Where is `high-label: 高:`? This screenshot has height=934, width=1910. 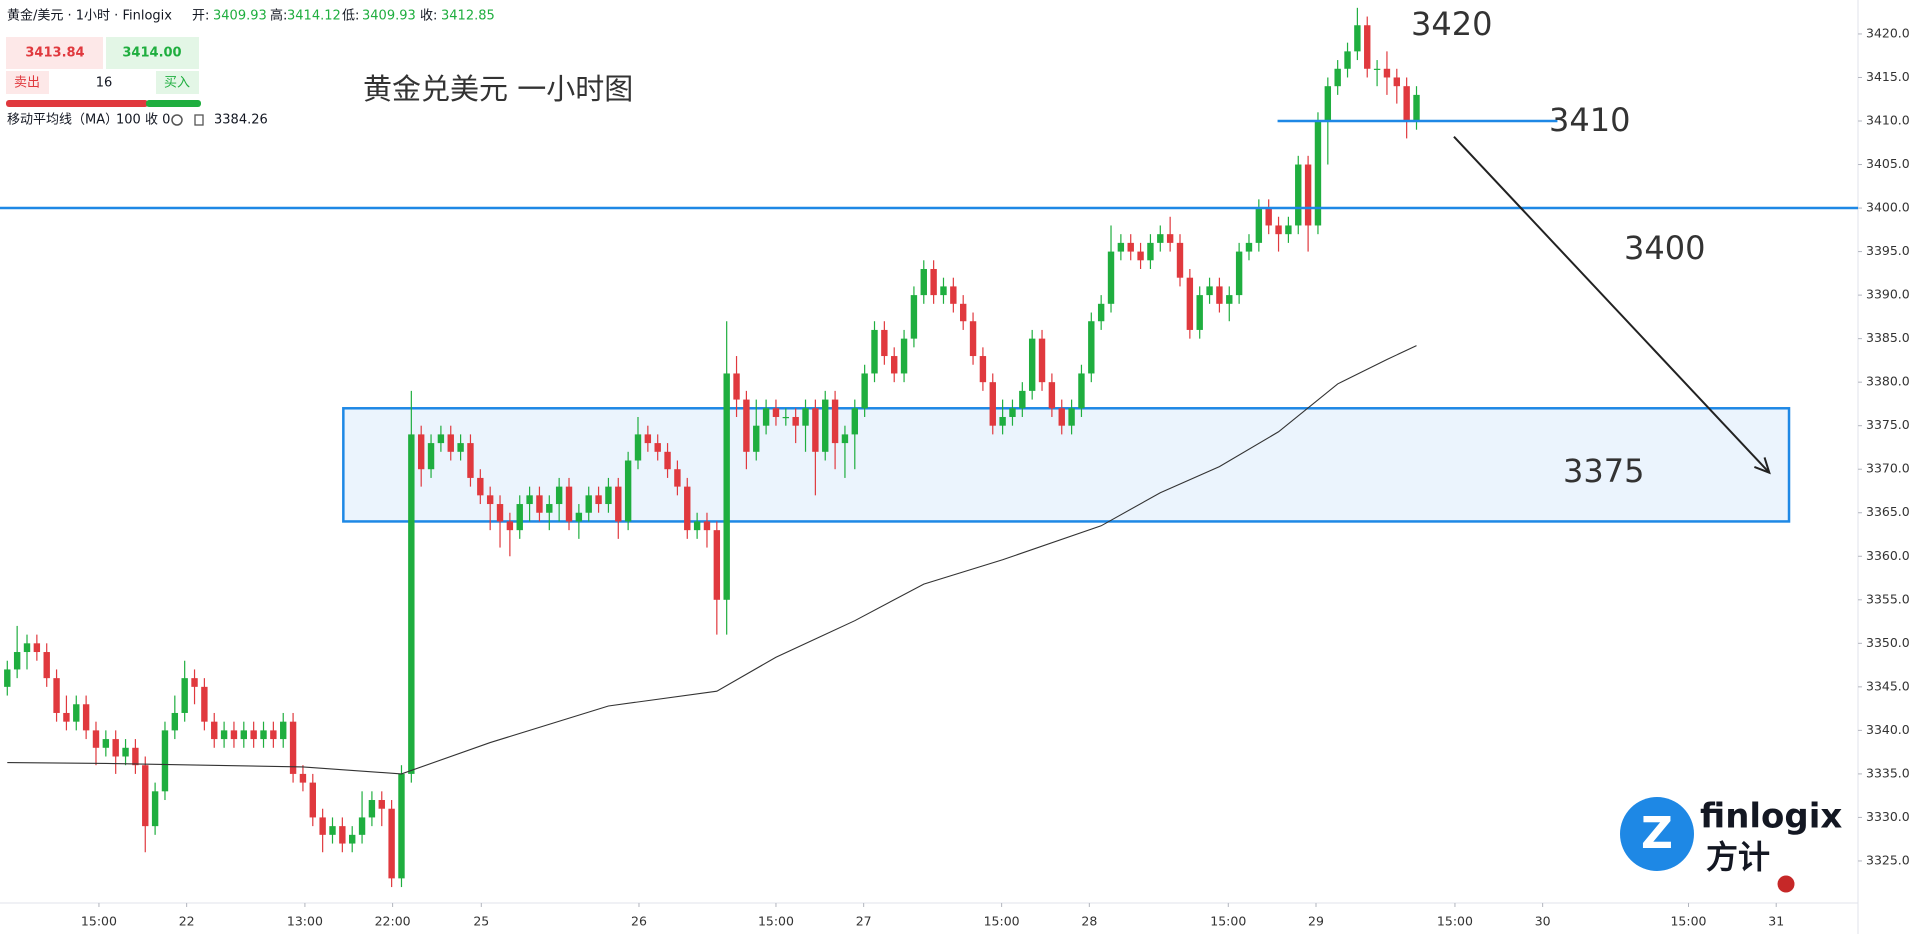 high-label: 高: is located at coordinates (278, 16).